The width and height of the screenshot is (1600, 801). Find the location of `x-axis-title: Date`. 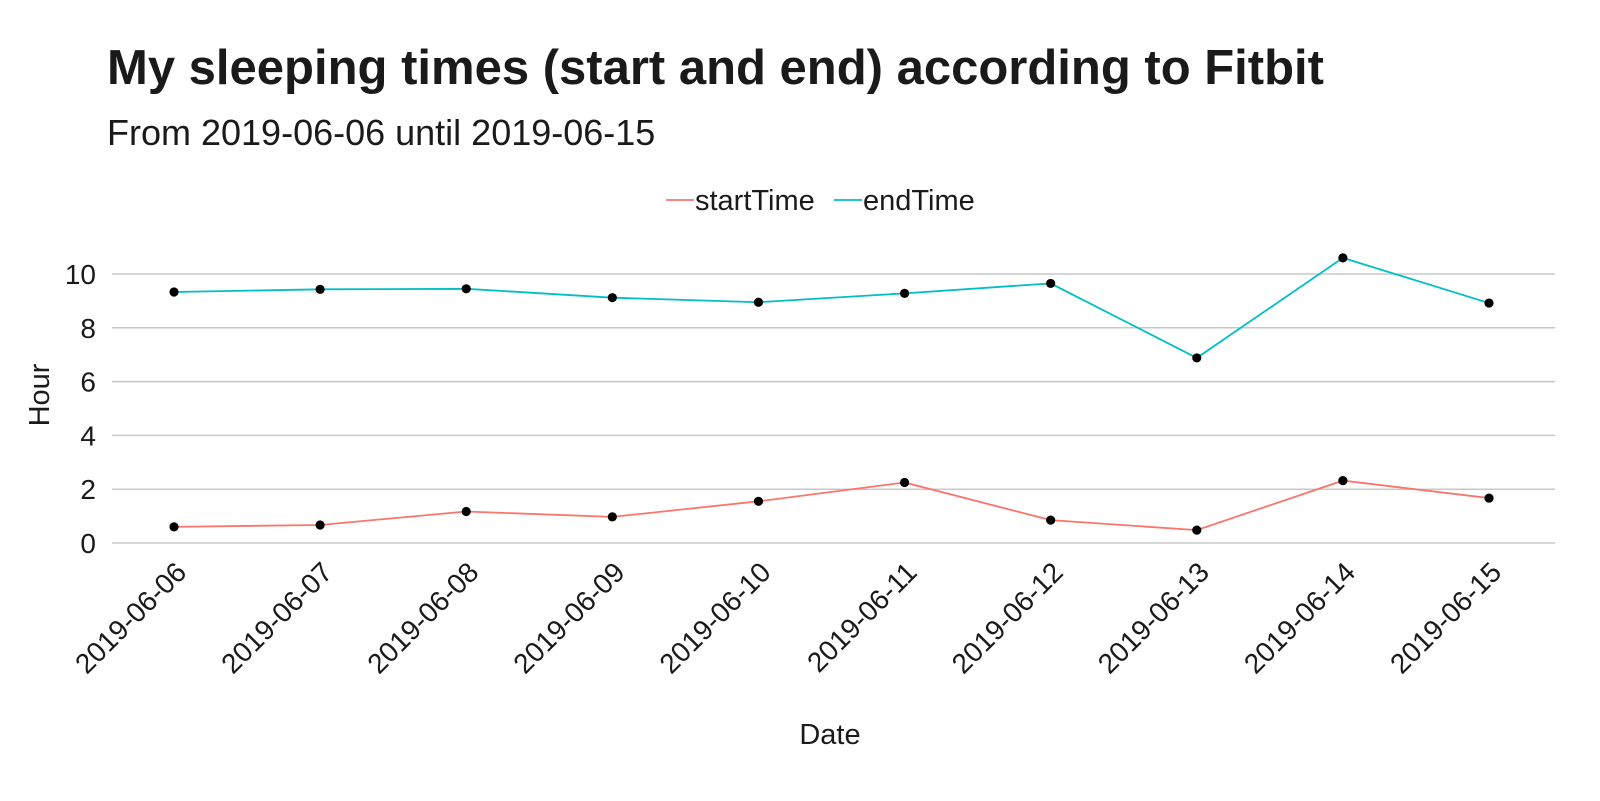

x-axis-title: Date is located at coordinates (829, 735).